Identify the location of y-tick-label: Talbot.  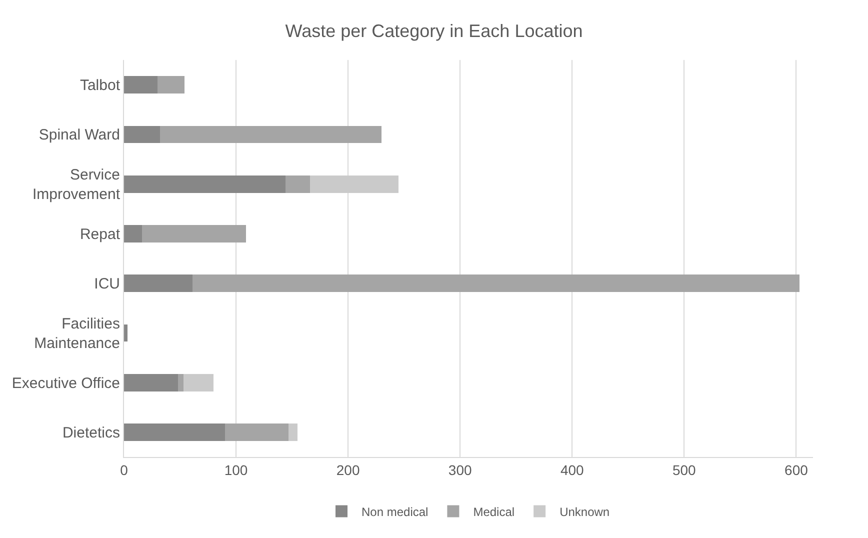
(100, 85).